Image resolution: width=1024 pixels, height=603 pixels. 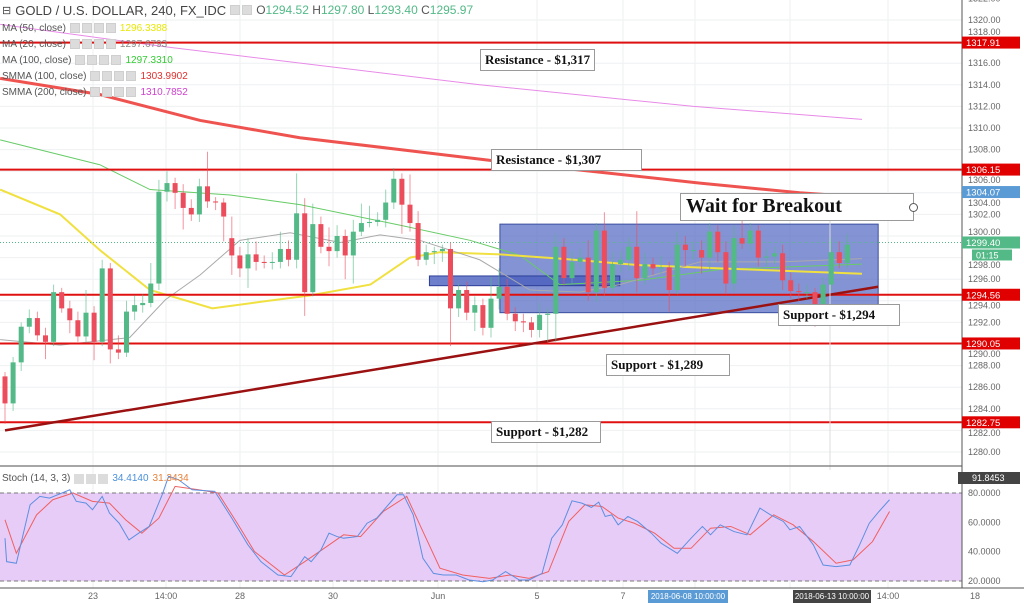 What do you see at coordinates (984, 128) in the screenshot?
I see `price-tick-label: 1310.00` at bounding box center [984, 128].